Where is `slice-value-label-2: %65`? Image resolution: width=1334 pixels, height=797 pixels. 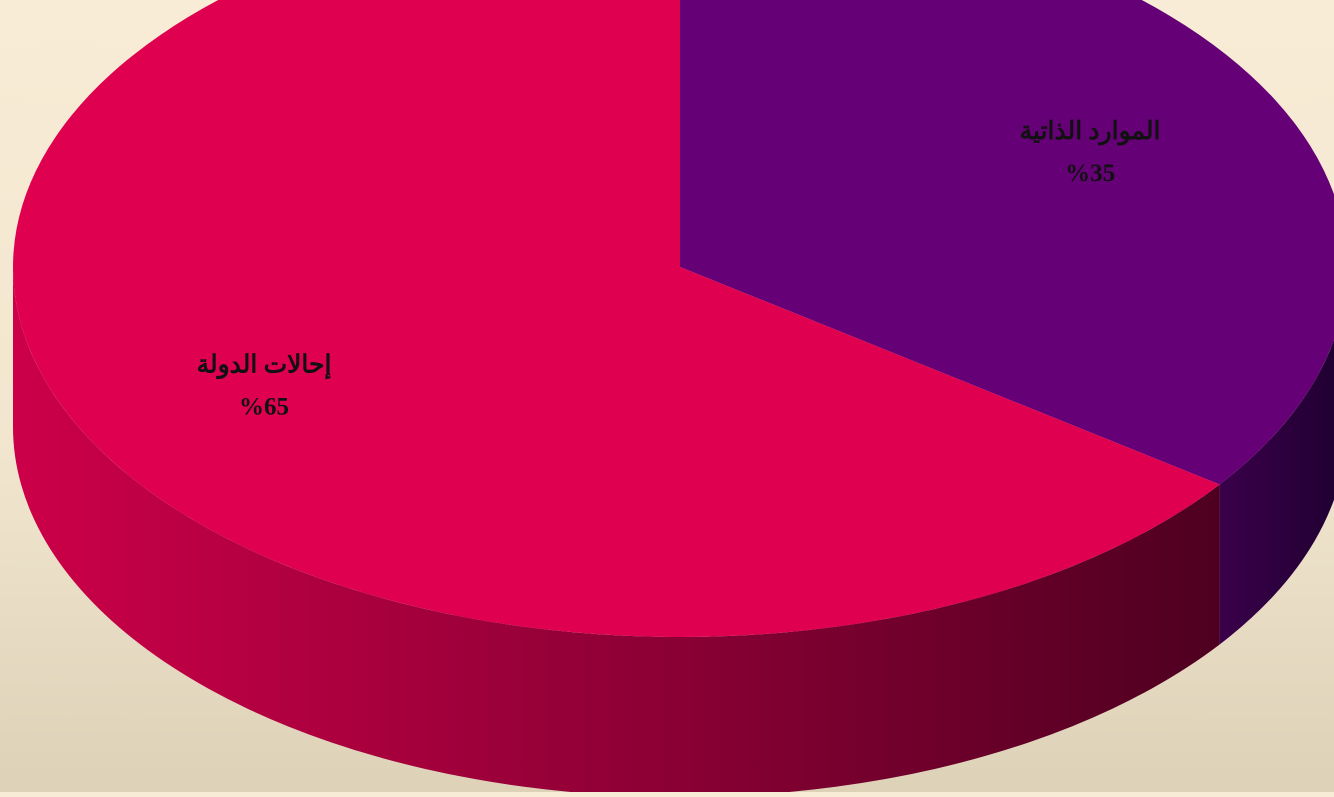
slice-value-label-2: %65 is located at coordinates (264, 407).